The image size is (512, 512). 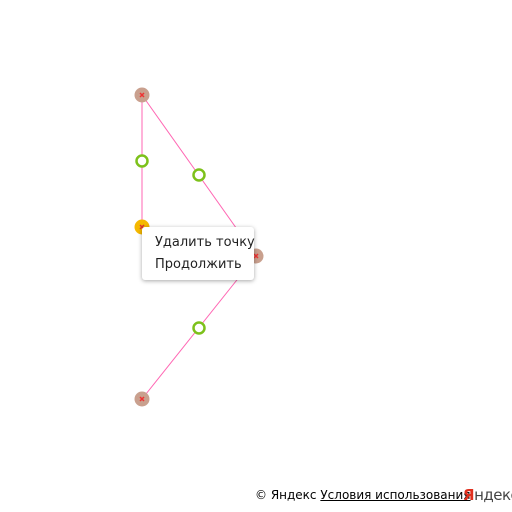 What do you see at coordinates (395, 495) in the screenshot?
I see `terms-of-use-link: Условия использования` at bounding box center [395, 495].